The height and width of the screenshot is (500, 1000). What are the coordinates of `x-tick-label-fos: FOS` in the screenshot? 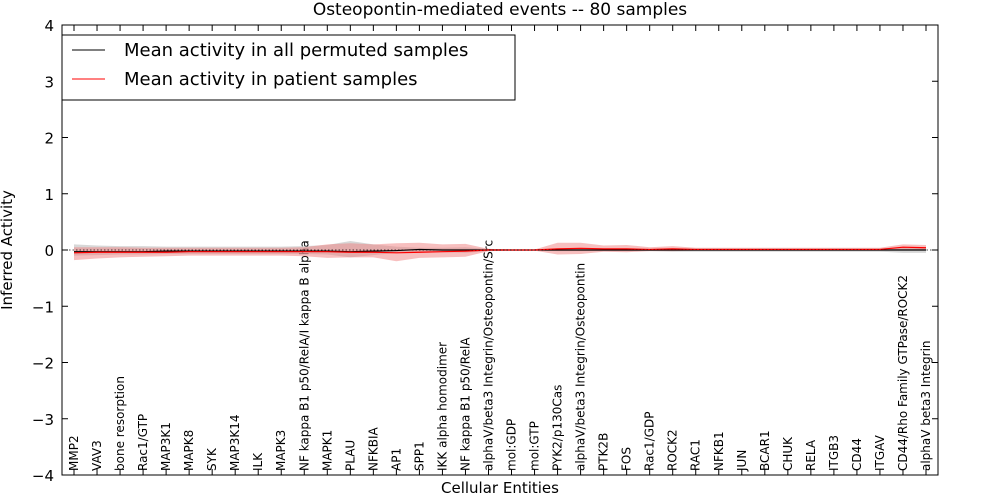 It's located at (627, 459).